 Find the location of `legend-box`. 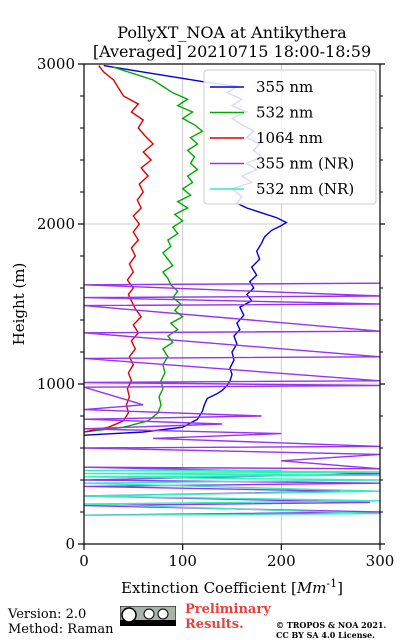

legend-box is located at coordinates (290, 137).